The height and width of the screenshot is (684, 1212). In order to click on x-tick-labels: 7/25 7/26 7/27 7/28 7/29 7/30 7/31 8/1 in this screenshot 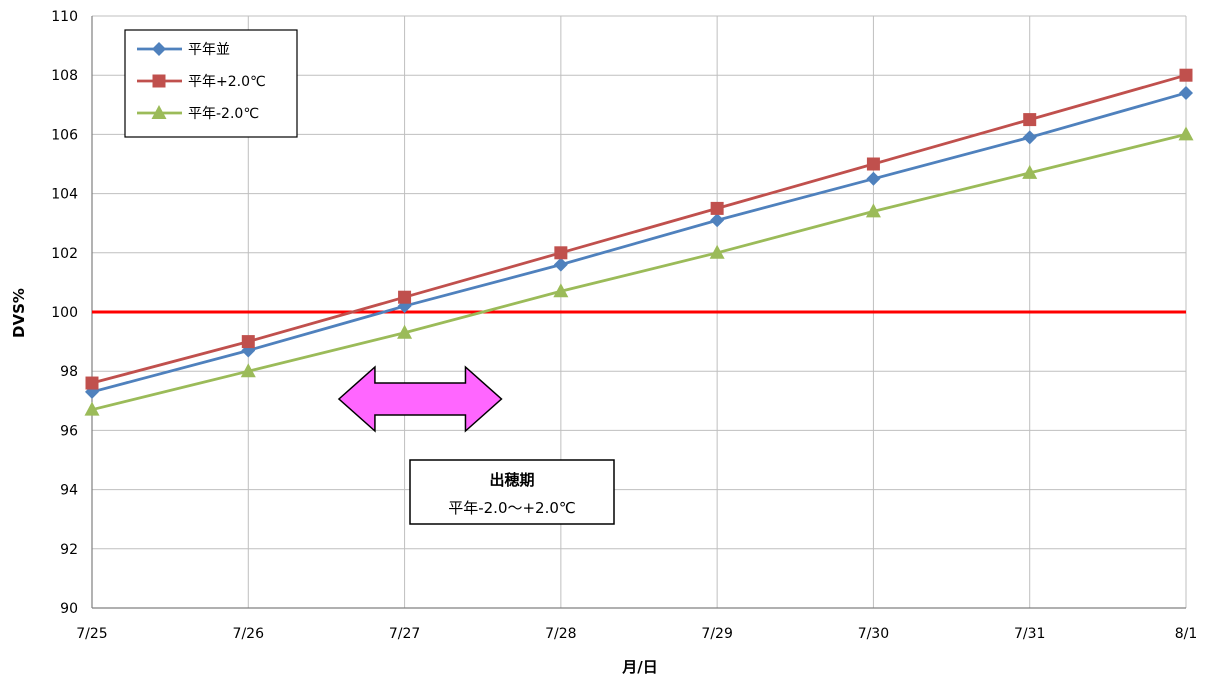, I will do `click(636, 634)`.